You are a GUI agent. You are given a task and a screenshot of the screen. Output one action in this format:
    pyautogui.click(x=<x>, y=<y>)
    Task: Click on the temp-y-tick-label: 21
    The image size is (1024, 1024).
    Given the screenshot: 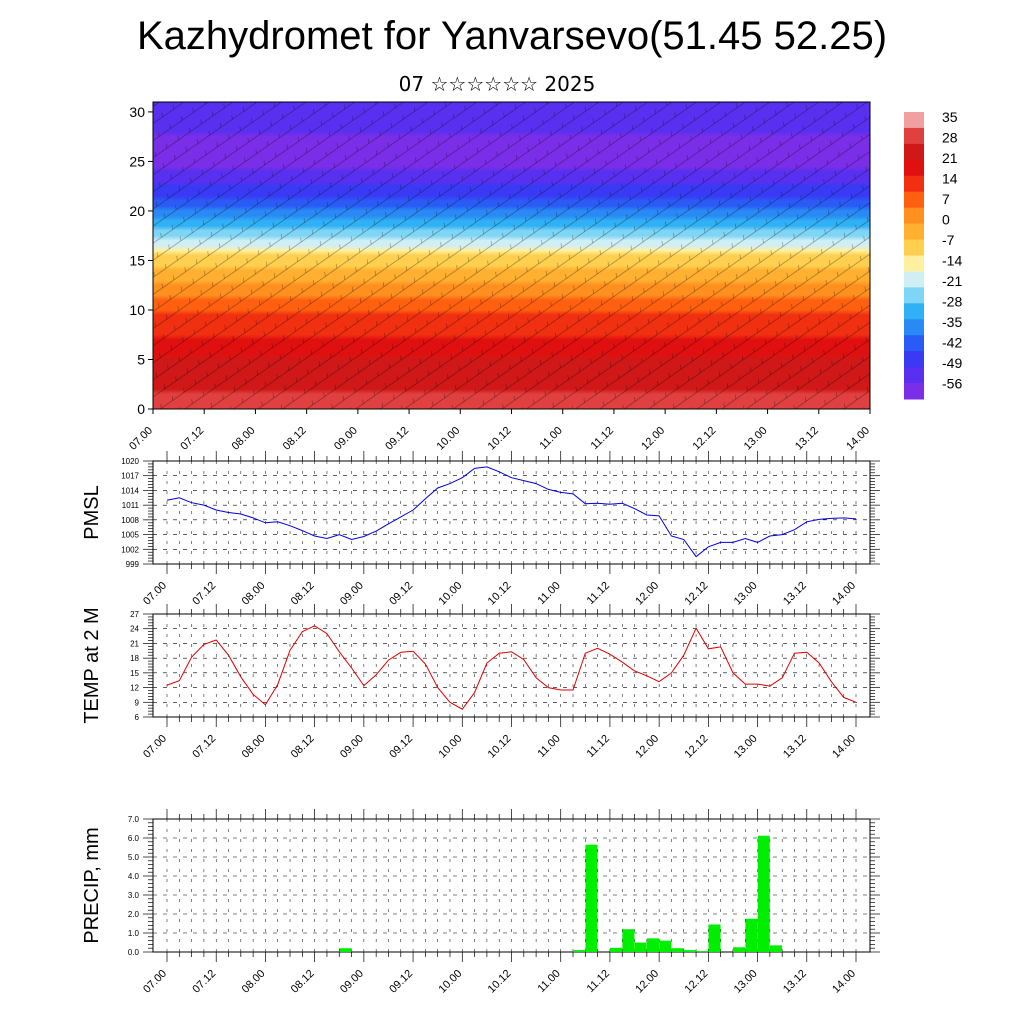 What is the action you would take?
    pyautogui.click(x=134, y=643)
    